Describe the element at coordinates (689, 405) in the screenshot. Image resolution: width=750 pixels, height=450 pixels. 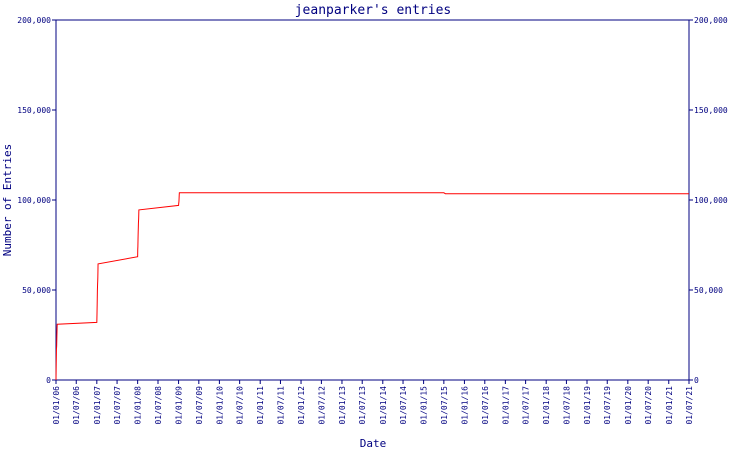
I see `x-tick-label: 01/07/21` at that location.